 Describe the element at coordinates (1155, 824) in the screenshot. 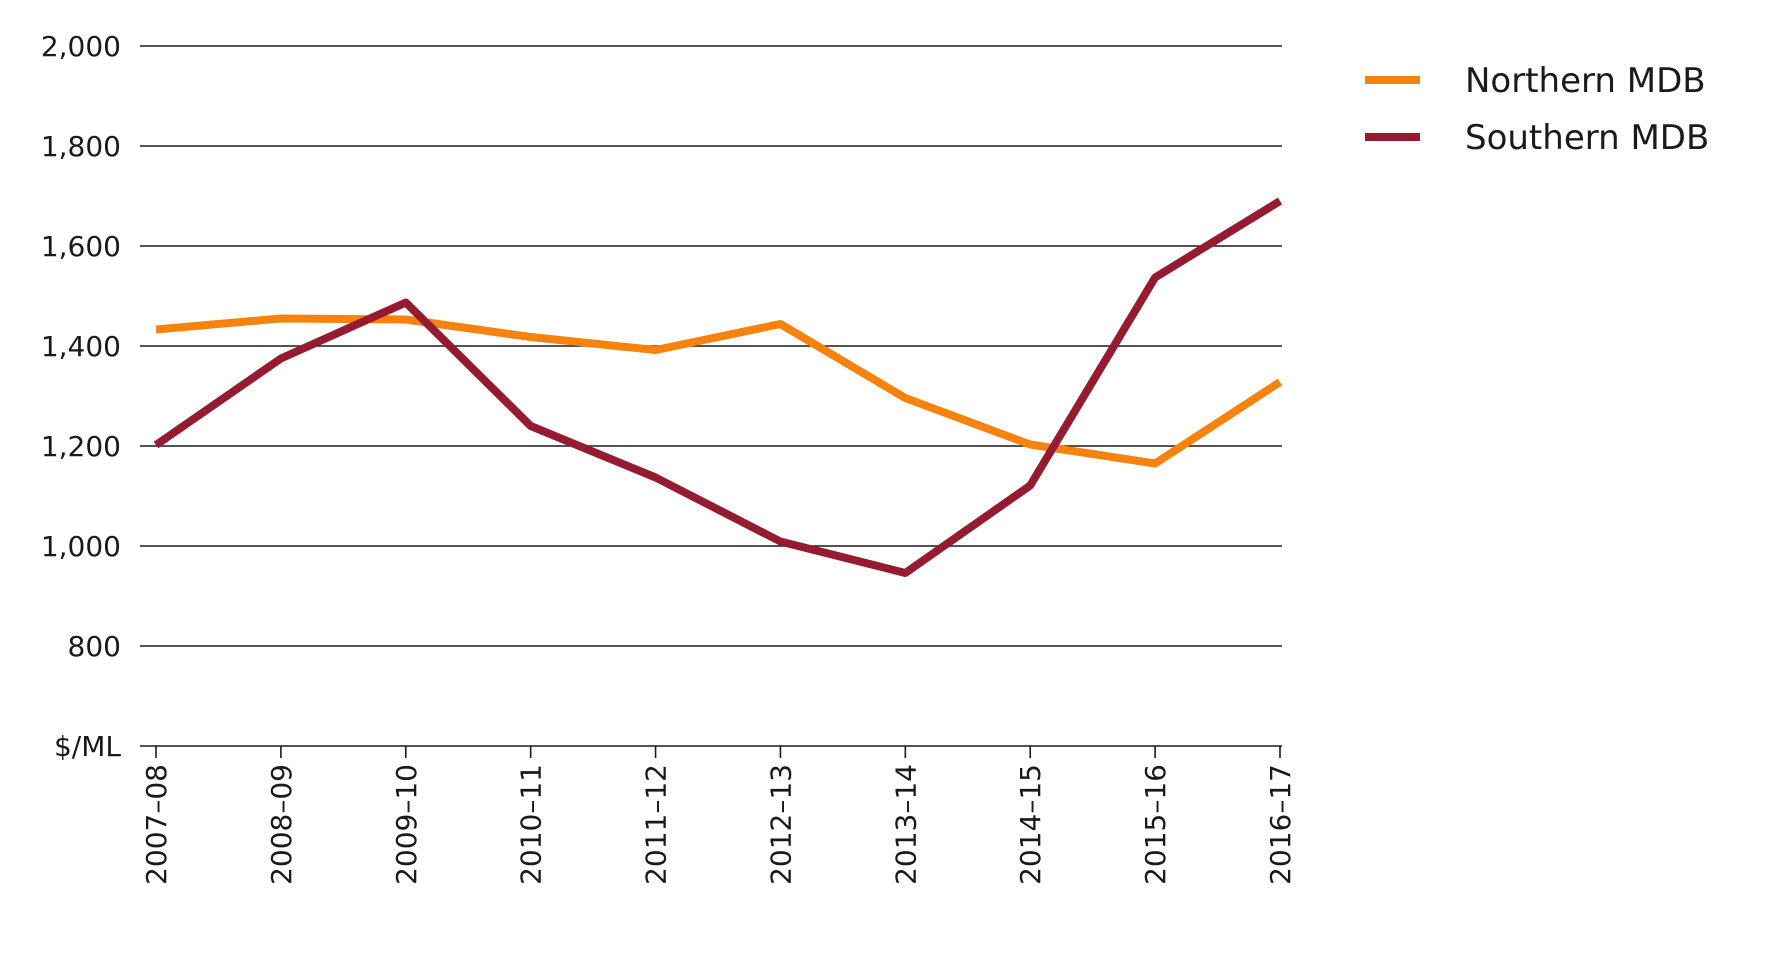

I see `x-tick-label: 2015–16` at that location.